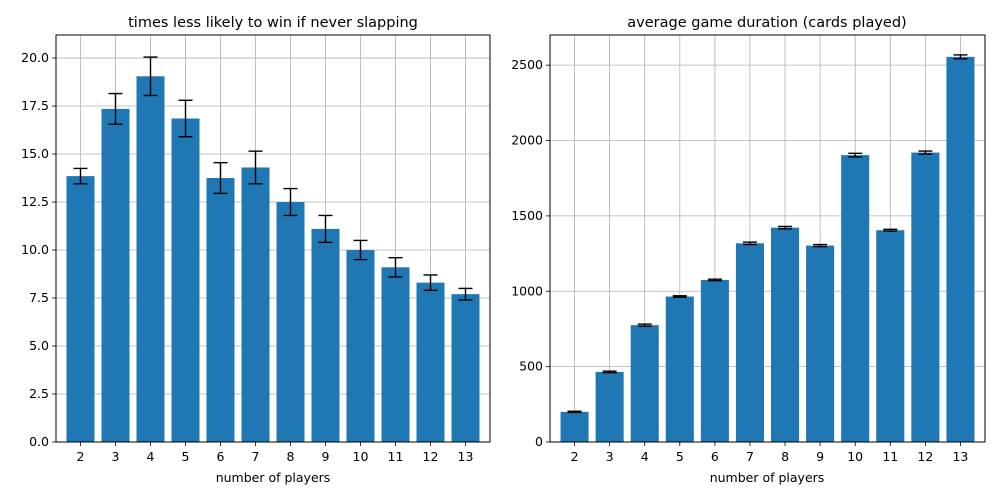 The image size is (1000, 504). What do you see at coordinates (531, 366) in the screenshot?
I see `y-tick-label: 500` at bounding box center [531, 366].